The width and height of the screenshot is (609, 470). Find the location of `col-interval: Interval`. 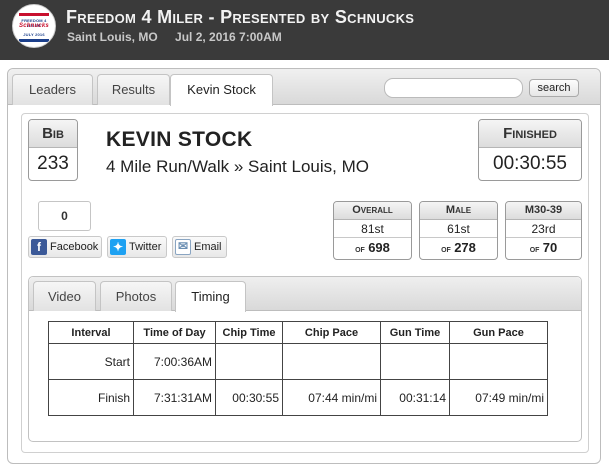

col-interval: Interval is located at coordinates (91, 332).